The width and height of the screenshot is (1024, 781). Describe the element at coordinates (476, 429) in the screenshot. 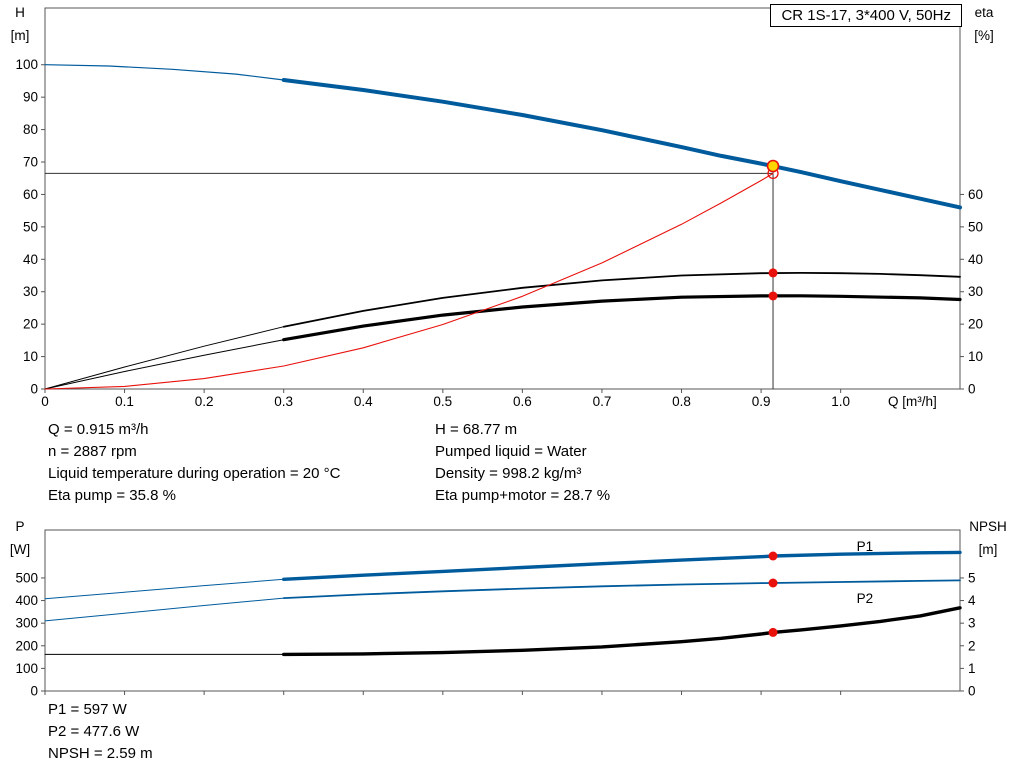

I see `readout-head: H = 68.77 m` at that location.